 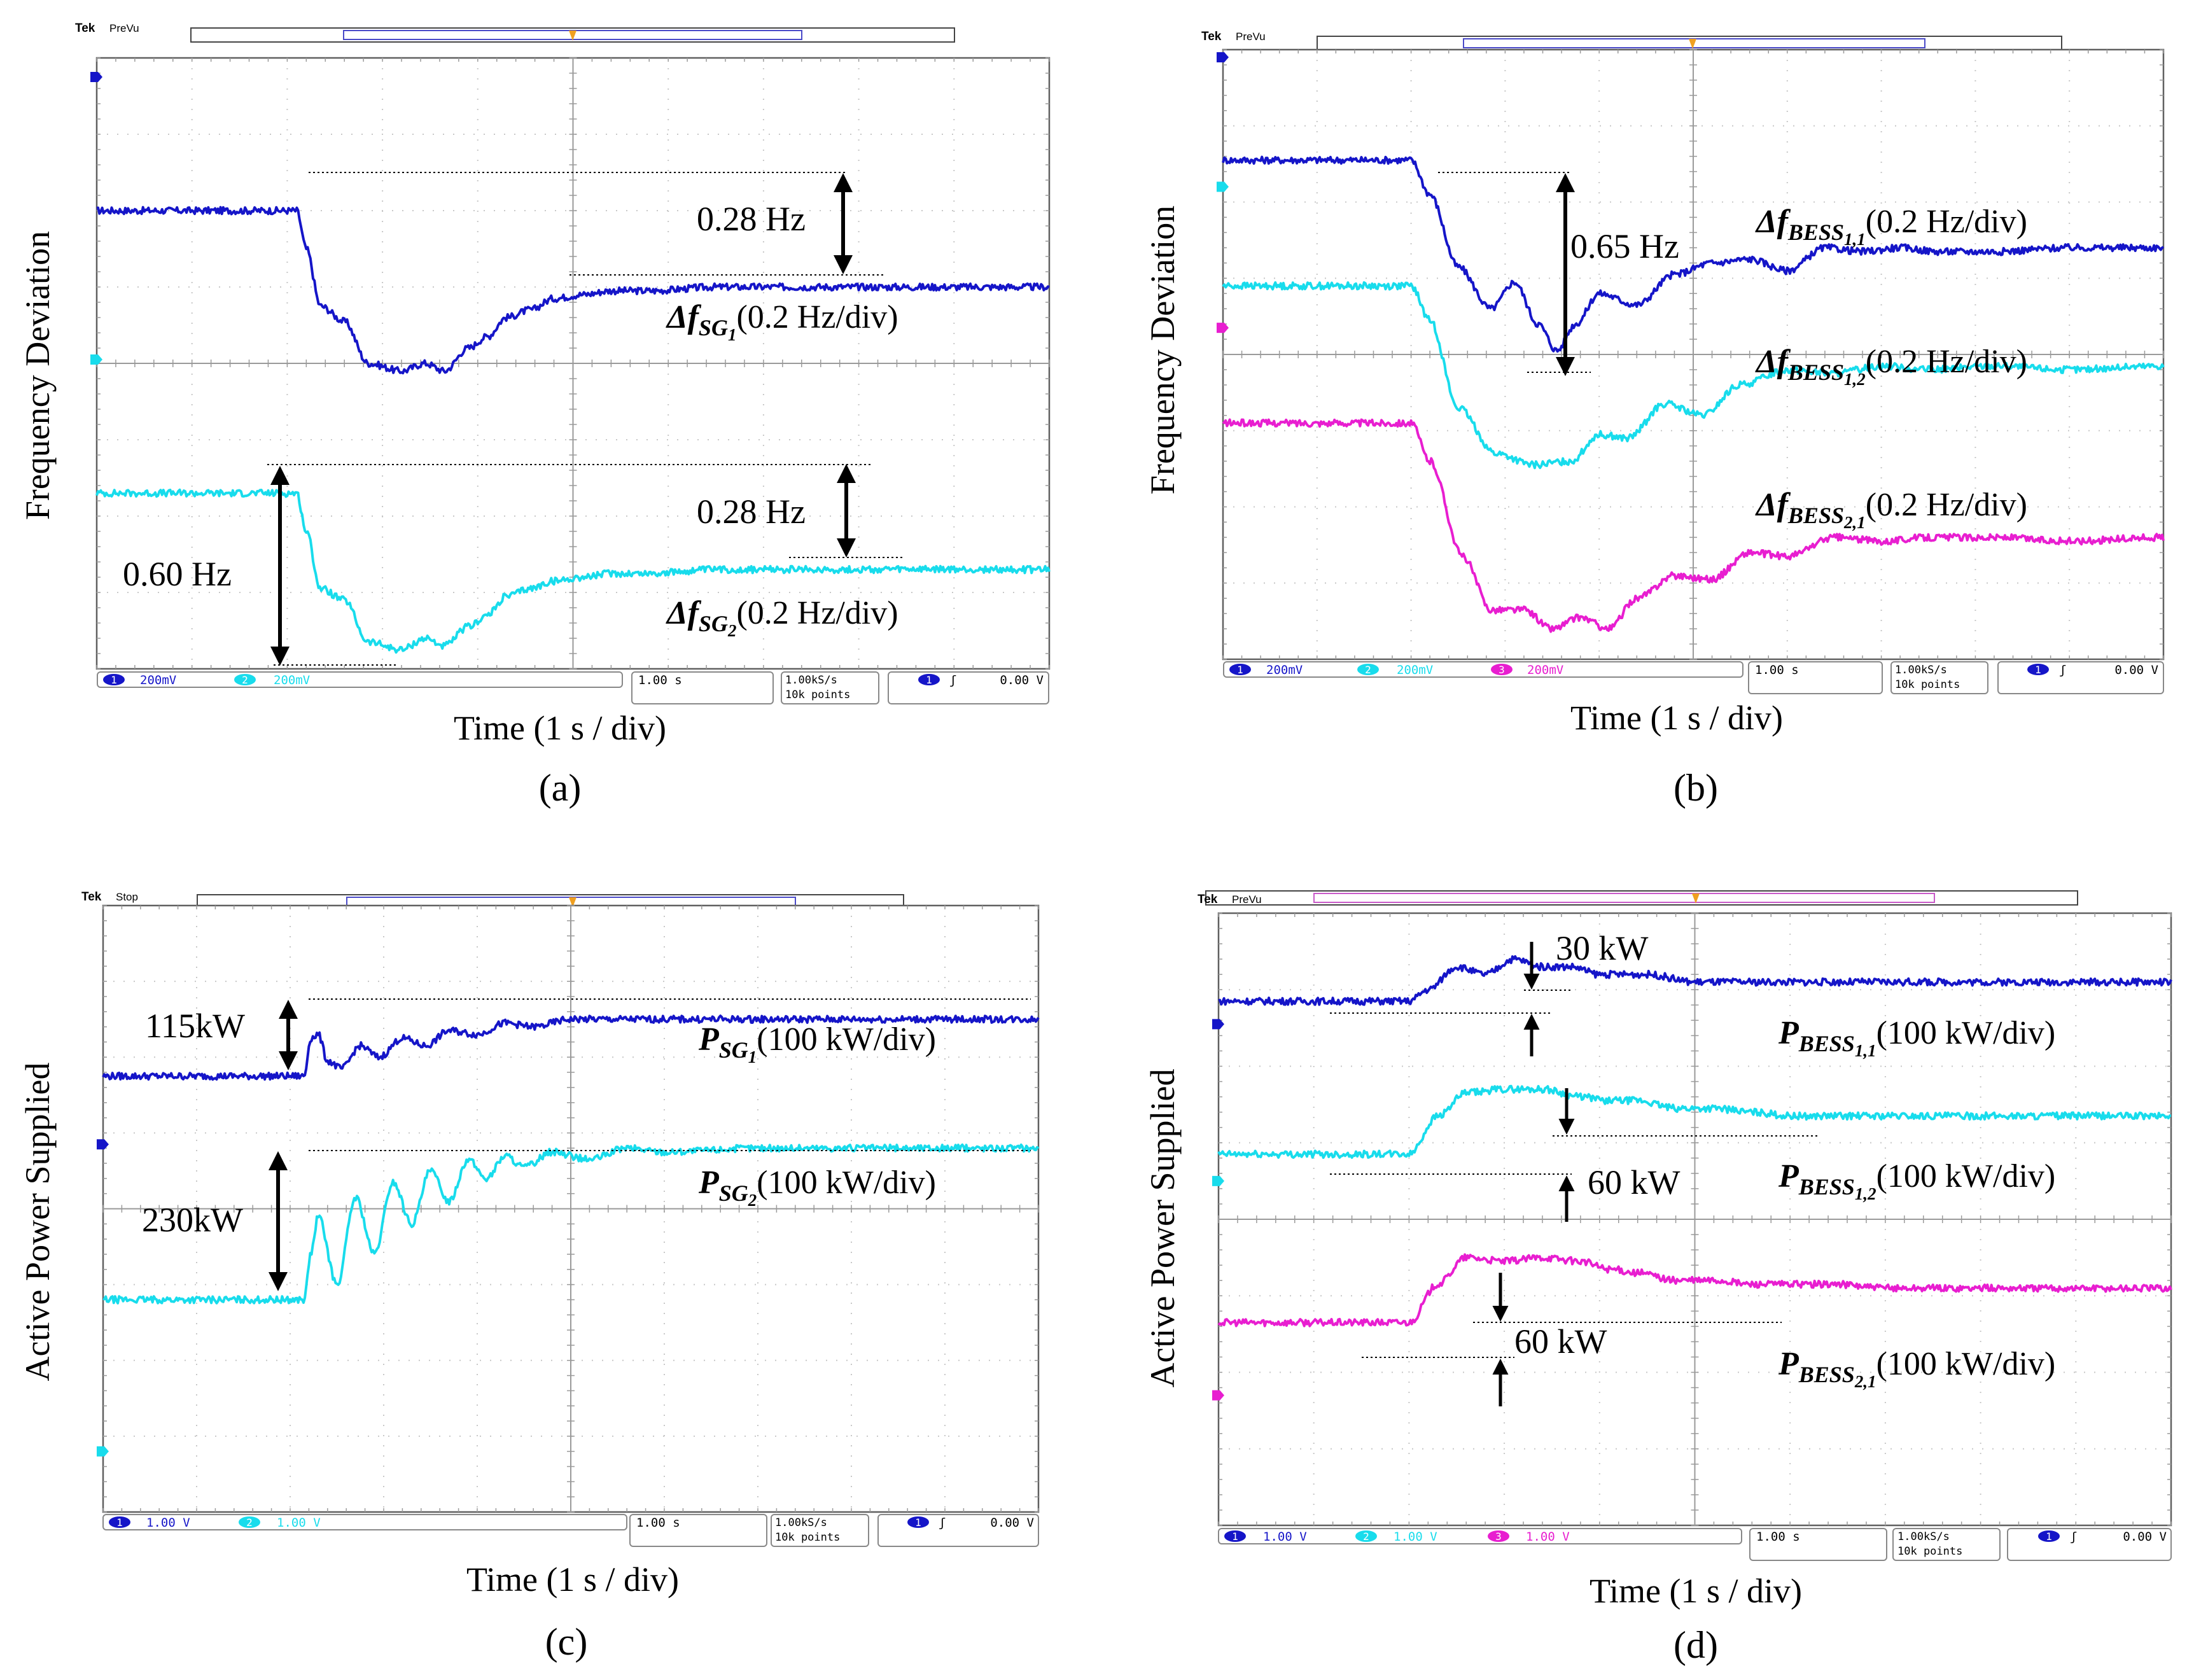 I want to click on trigger-ch-badge, so click(x=929, y=679).